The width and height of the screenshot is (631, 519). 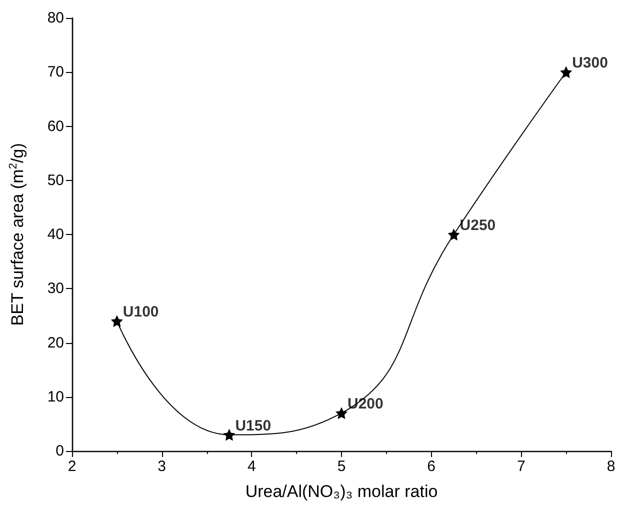 What do you see at coordinates (55, 234) in the screenshot?
I see `y-tick-label: 40` at bounding box center [55, 234].